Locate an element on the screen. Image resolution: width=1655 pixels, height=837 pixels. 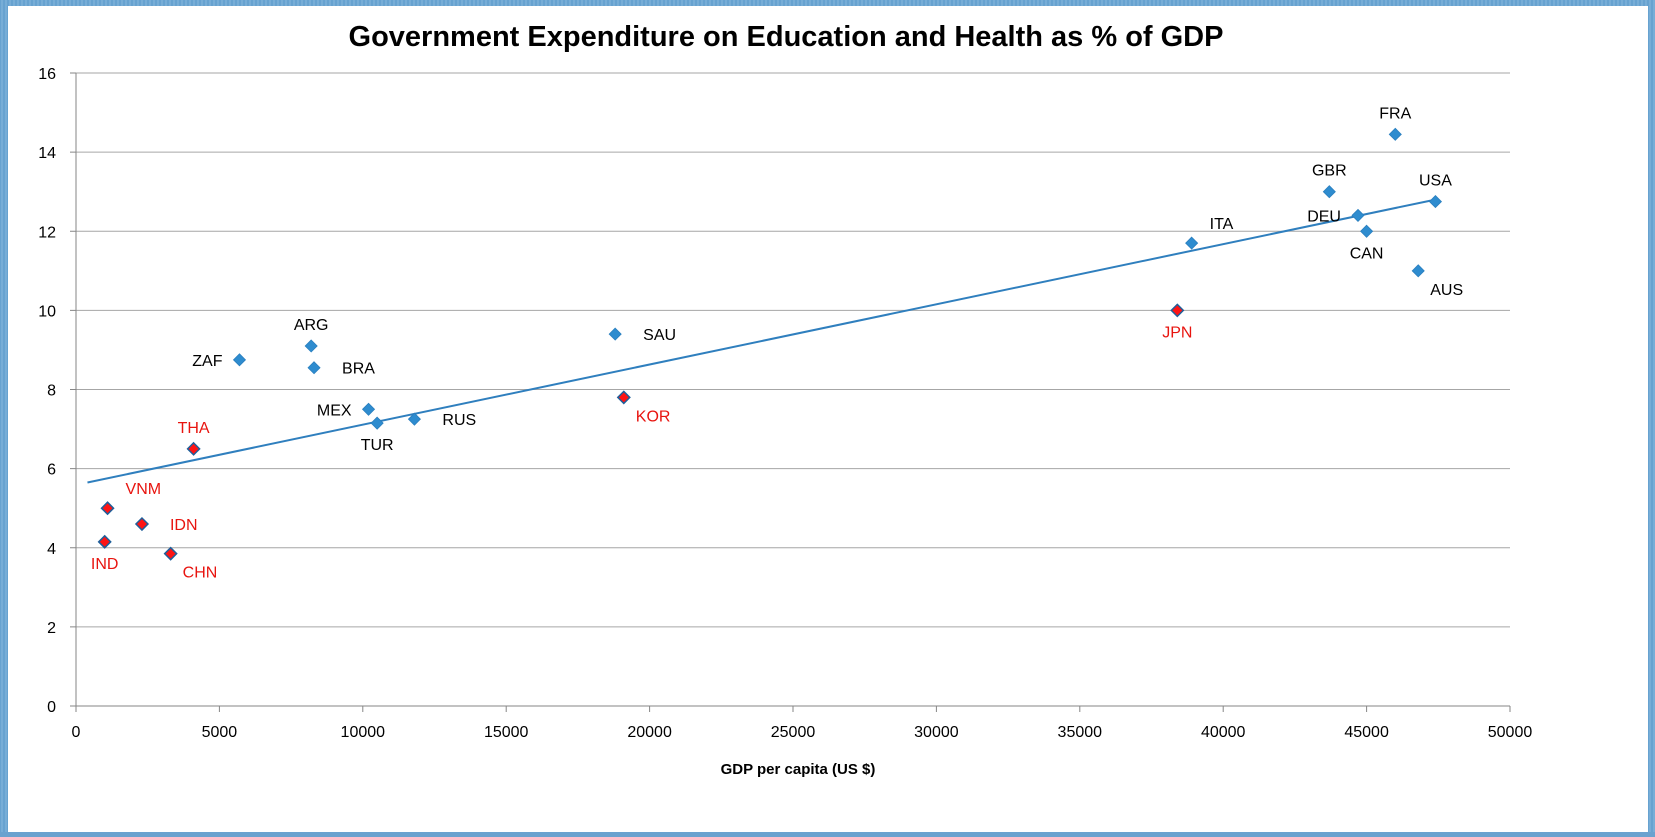
point-gbr is located at coordinates (1329, 192).